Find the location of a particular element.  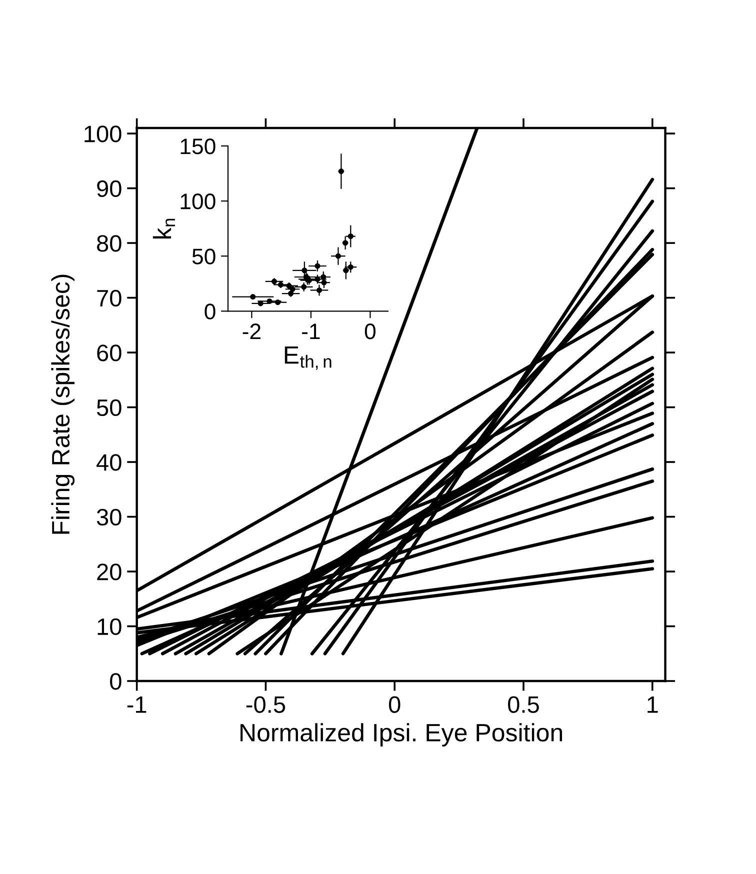

y-tick-label: 20 is located at coordinates (109, 572).